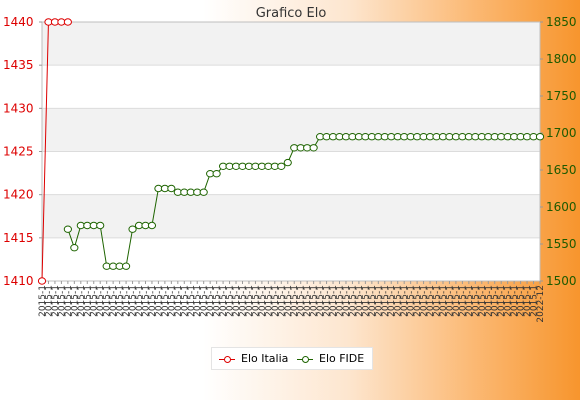 Image resolution: width=580 pixels, height=400 pixels. I want to click on right-tick-label: 1550, so click(561, 244).